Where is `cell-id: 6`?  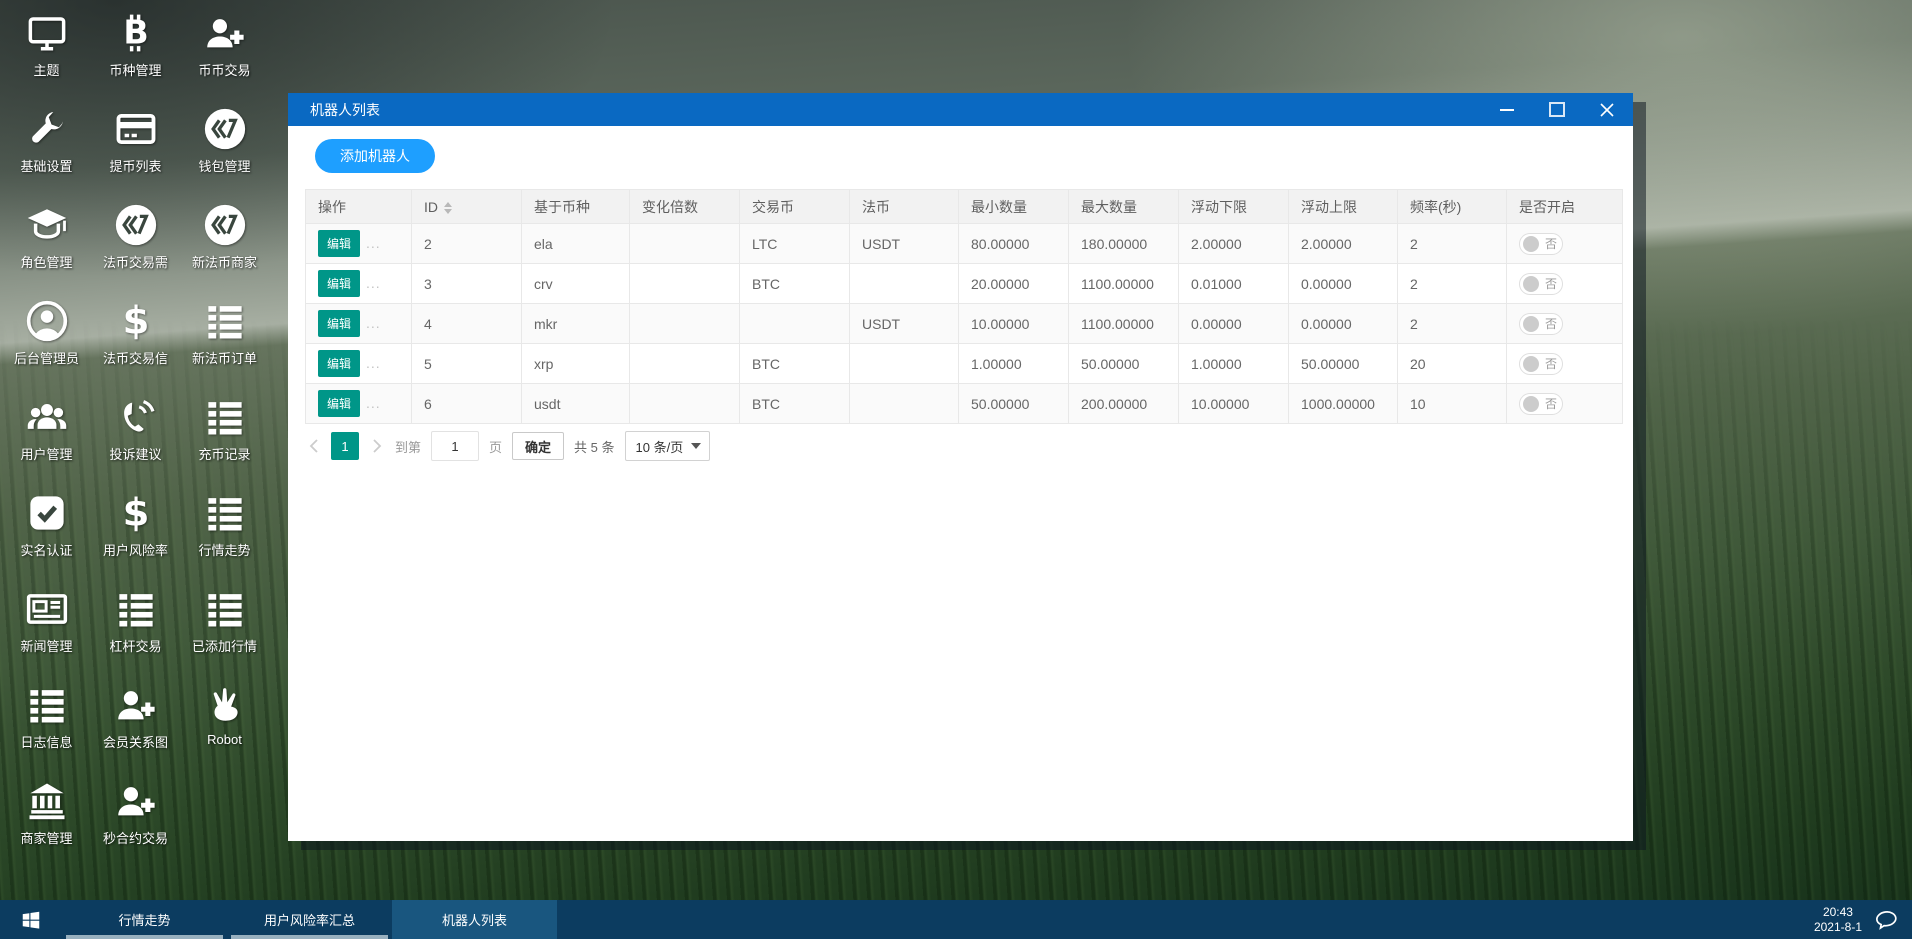 cell-id: 6 is located at coordinates (466, 403).